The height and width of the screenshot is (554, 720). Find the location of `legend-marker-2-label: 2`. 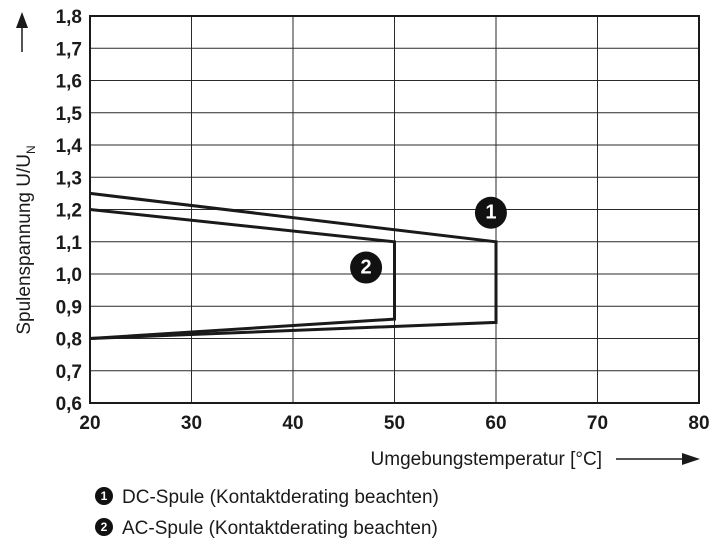

legend-marker-2-label: 2 is located at coordinates (104, 527).